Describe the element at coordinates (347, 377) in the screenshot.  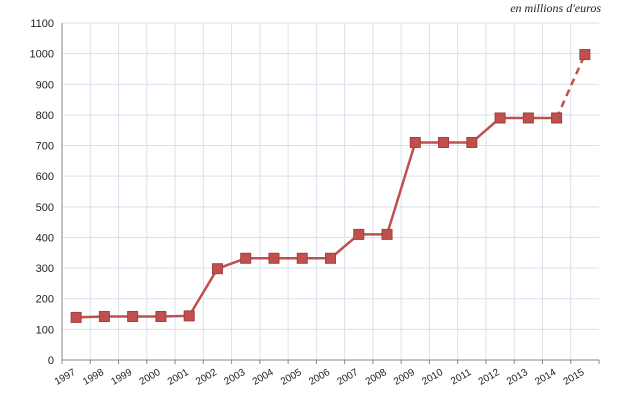
I see `x-tick-label: 2007` at that location.